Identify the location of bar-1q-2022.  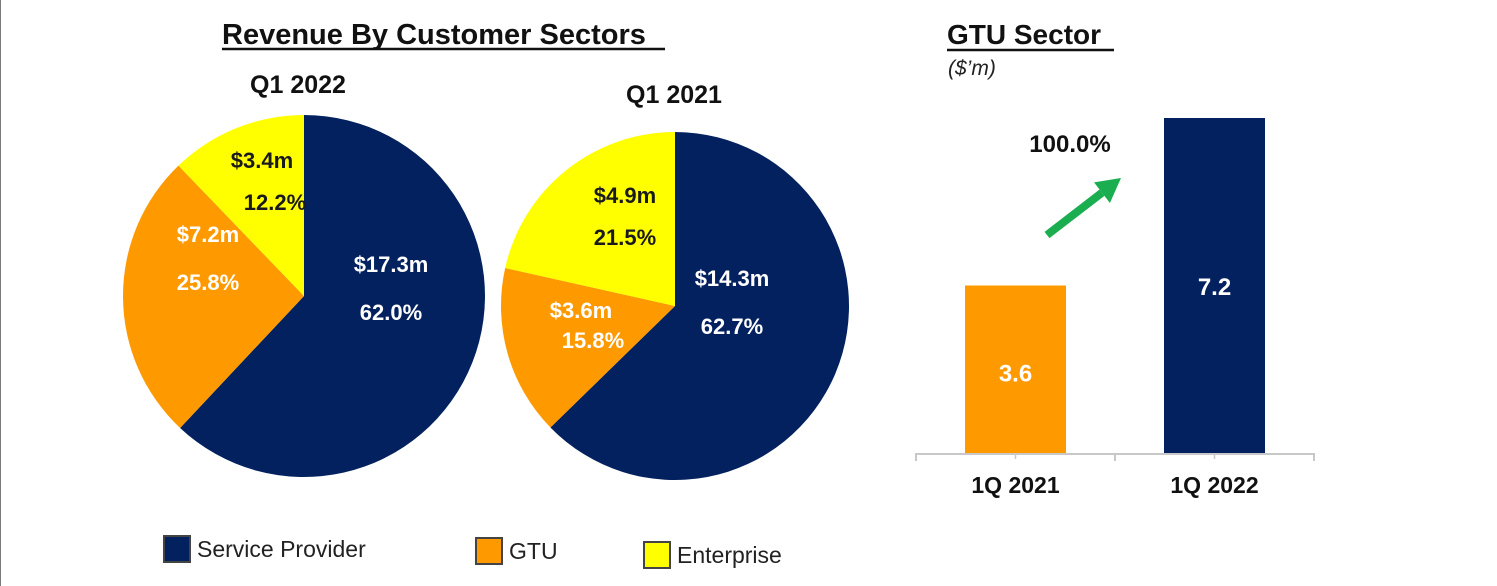
(1214, 285).